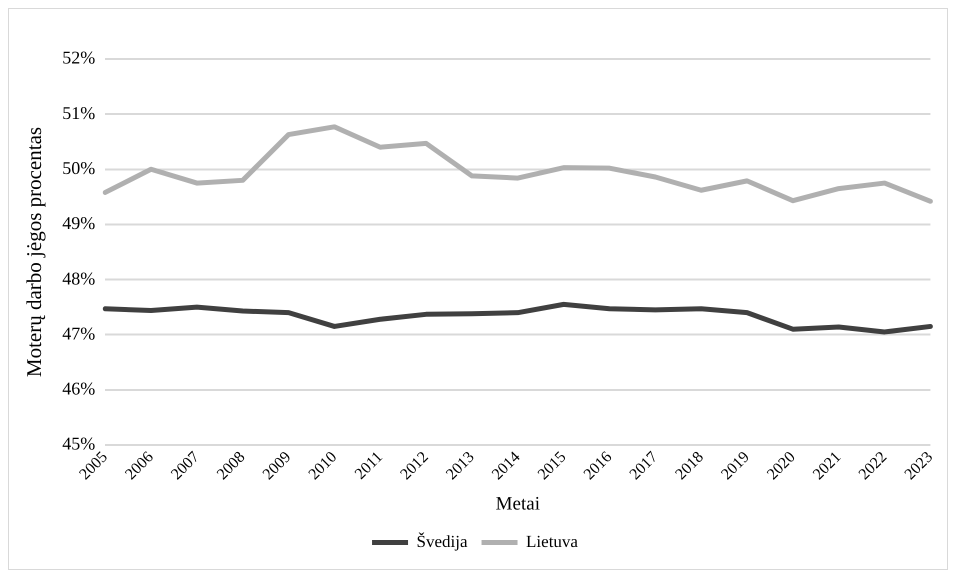  Describe the element at coordinates (552, 541) in the screenshot. I see `legend-label: Lietuva` at that location.